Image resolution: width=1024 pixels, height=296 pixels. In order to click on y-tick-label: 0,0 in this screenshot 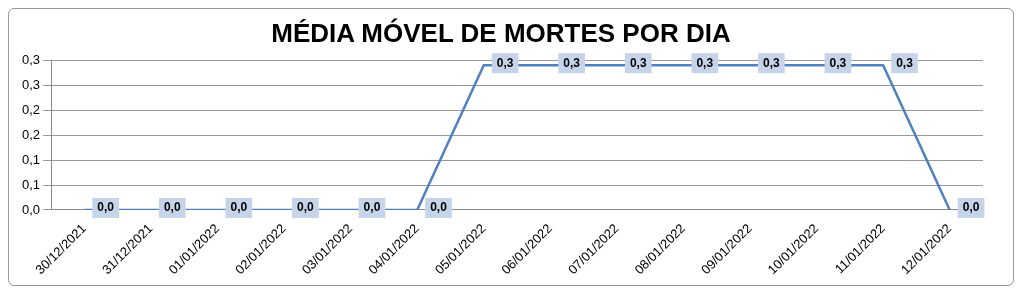, I will do `click(31, 209)`.